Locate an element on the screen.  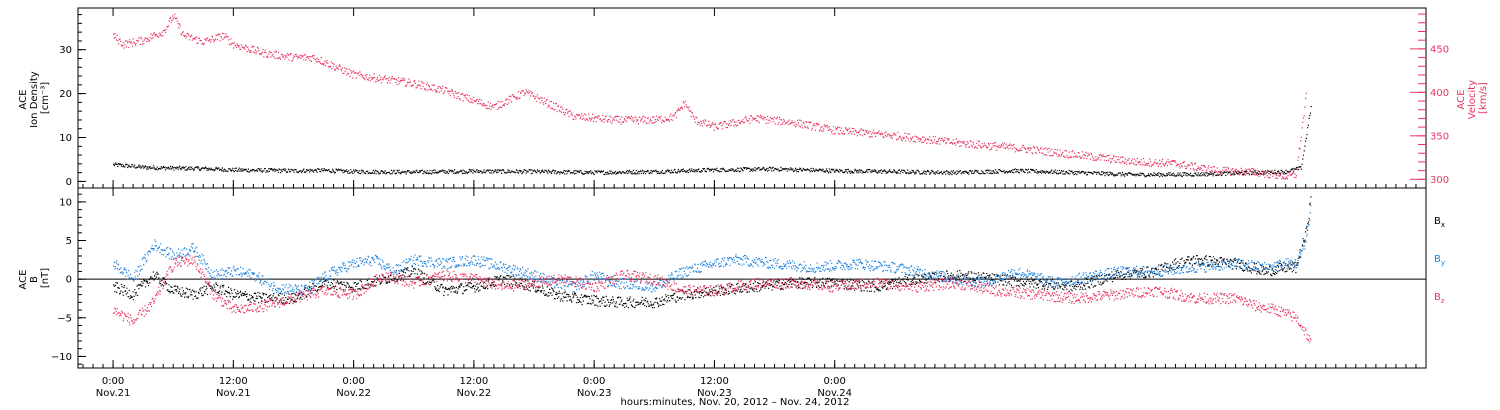
legend-bx: Bx is located at coordinates (1439, 222).